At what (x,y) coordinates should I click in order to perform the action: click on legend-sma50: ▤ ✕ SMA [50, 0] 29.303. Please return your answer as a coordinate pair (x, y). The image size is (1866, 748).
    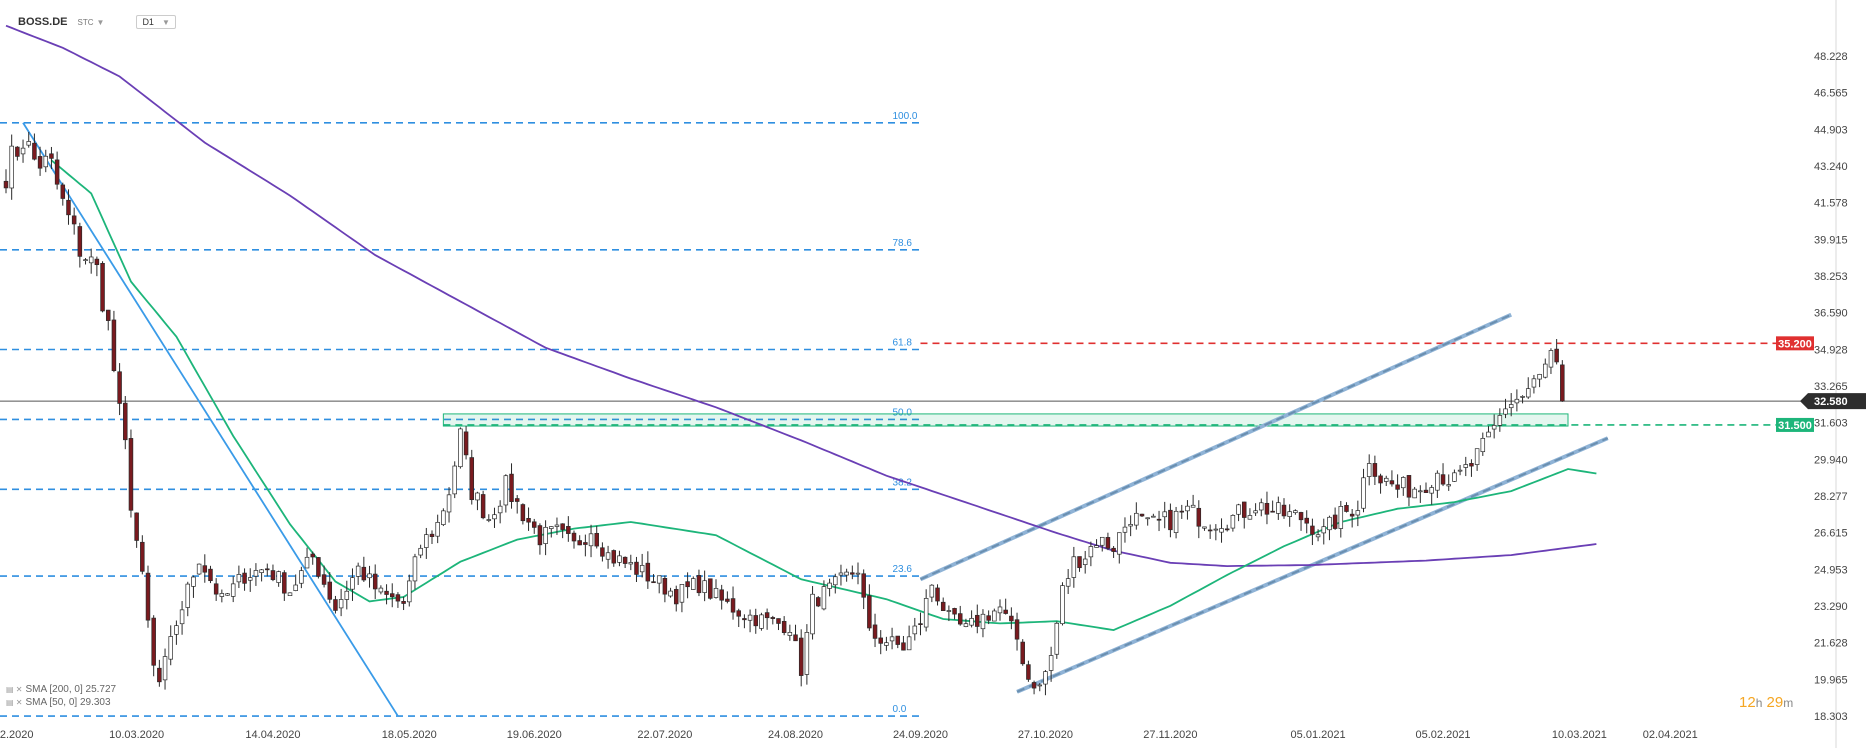
    Looking at the image, I should click on (61, 702).